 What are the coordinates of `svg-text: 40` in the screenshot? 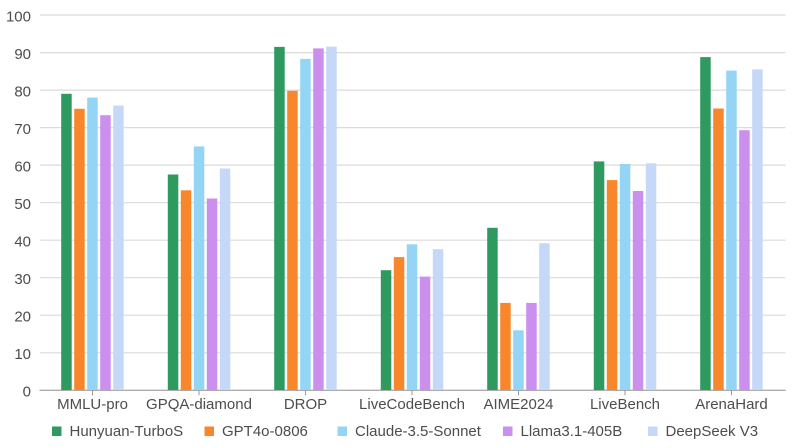 It's located at (22, 242).